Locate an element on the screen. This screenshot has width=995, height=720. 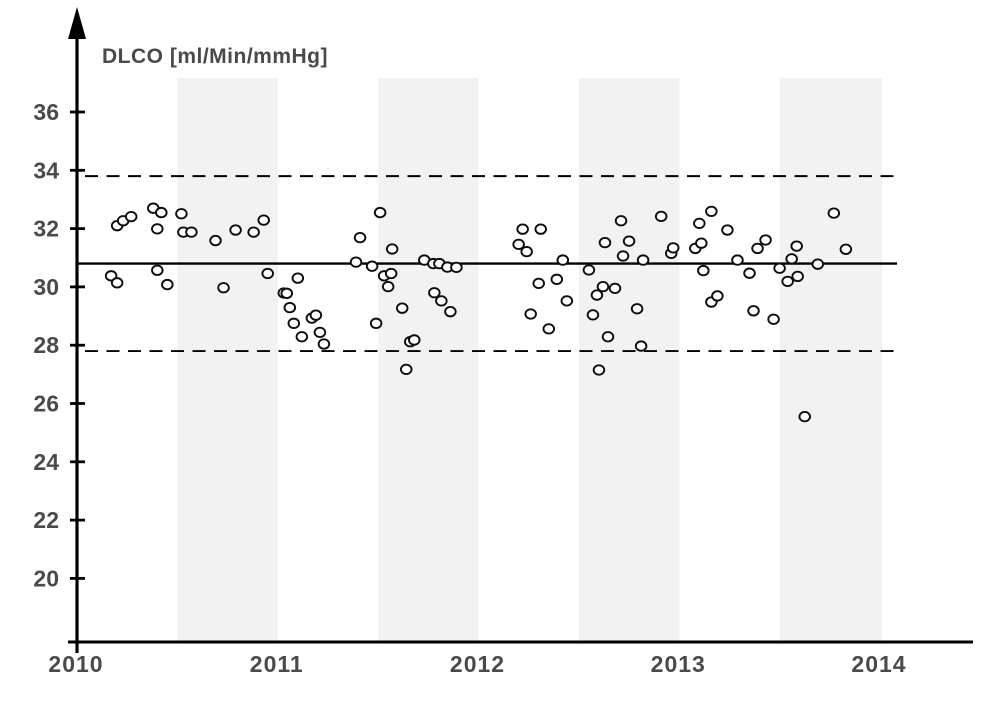
y-tick-label: 28 is located at coordinates (46, 345).